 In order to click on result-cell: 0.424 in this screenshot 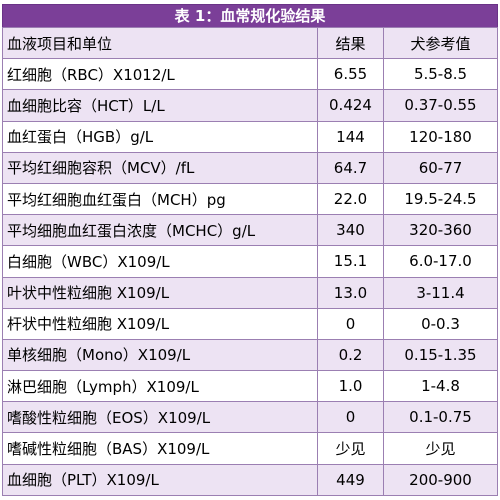, I will do `click(350, 105)`.